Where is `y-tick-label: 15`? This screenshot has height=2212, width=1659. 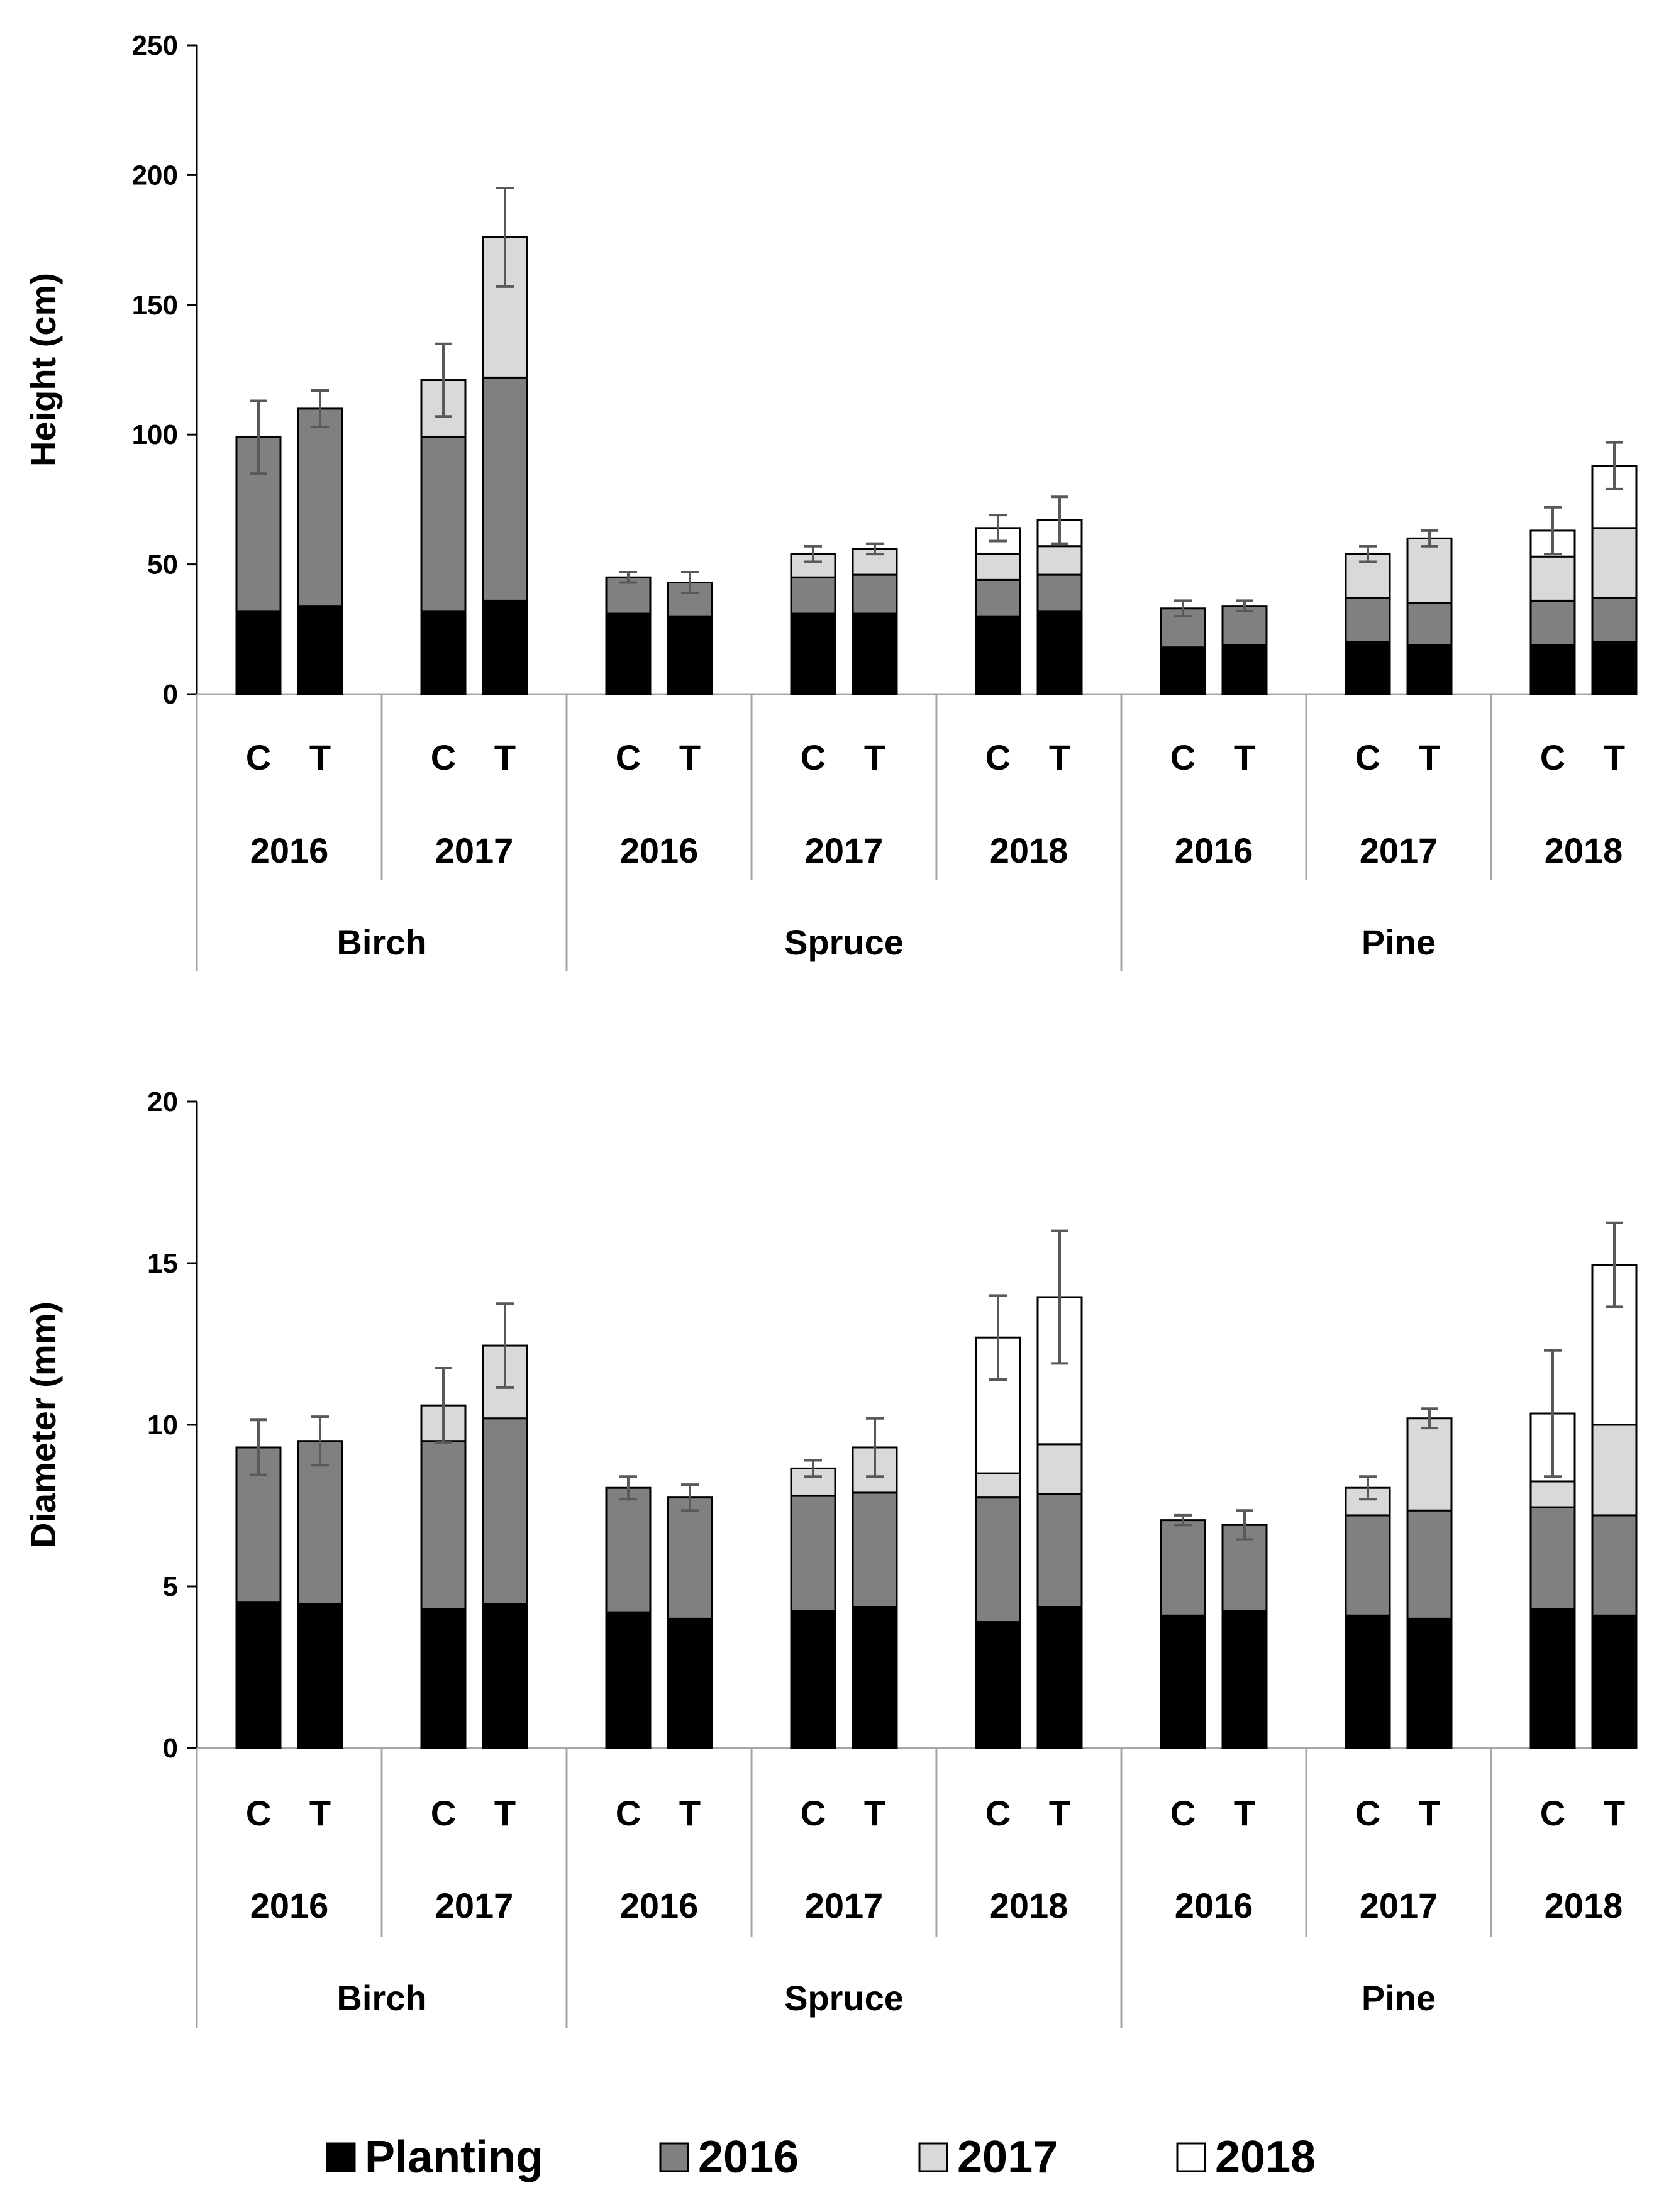
y-tick-label: 15 is located at coordinates (162, 1263).